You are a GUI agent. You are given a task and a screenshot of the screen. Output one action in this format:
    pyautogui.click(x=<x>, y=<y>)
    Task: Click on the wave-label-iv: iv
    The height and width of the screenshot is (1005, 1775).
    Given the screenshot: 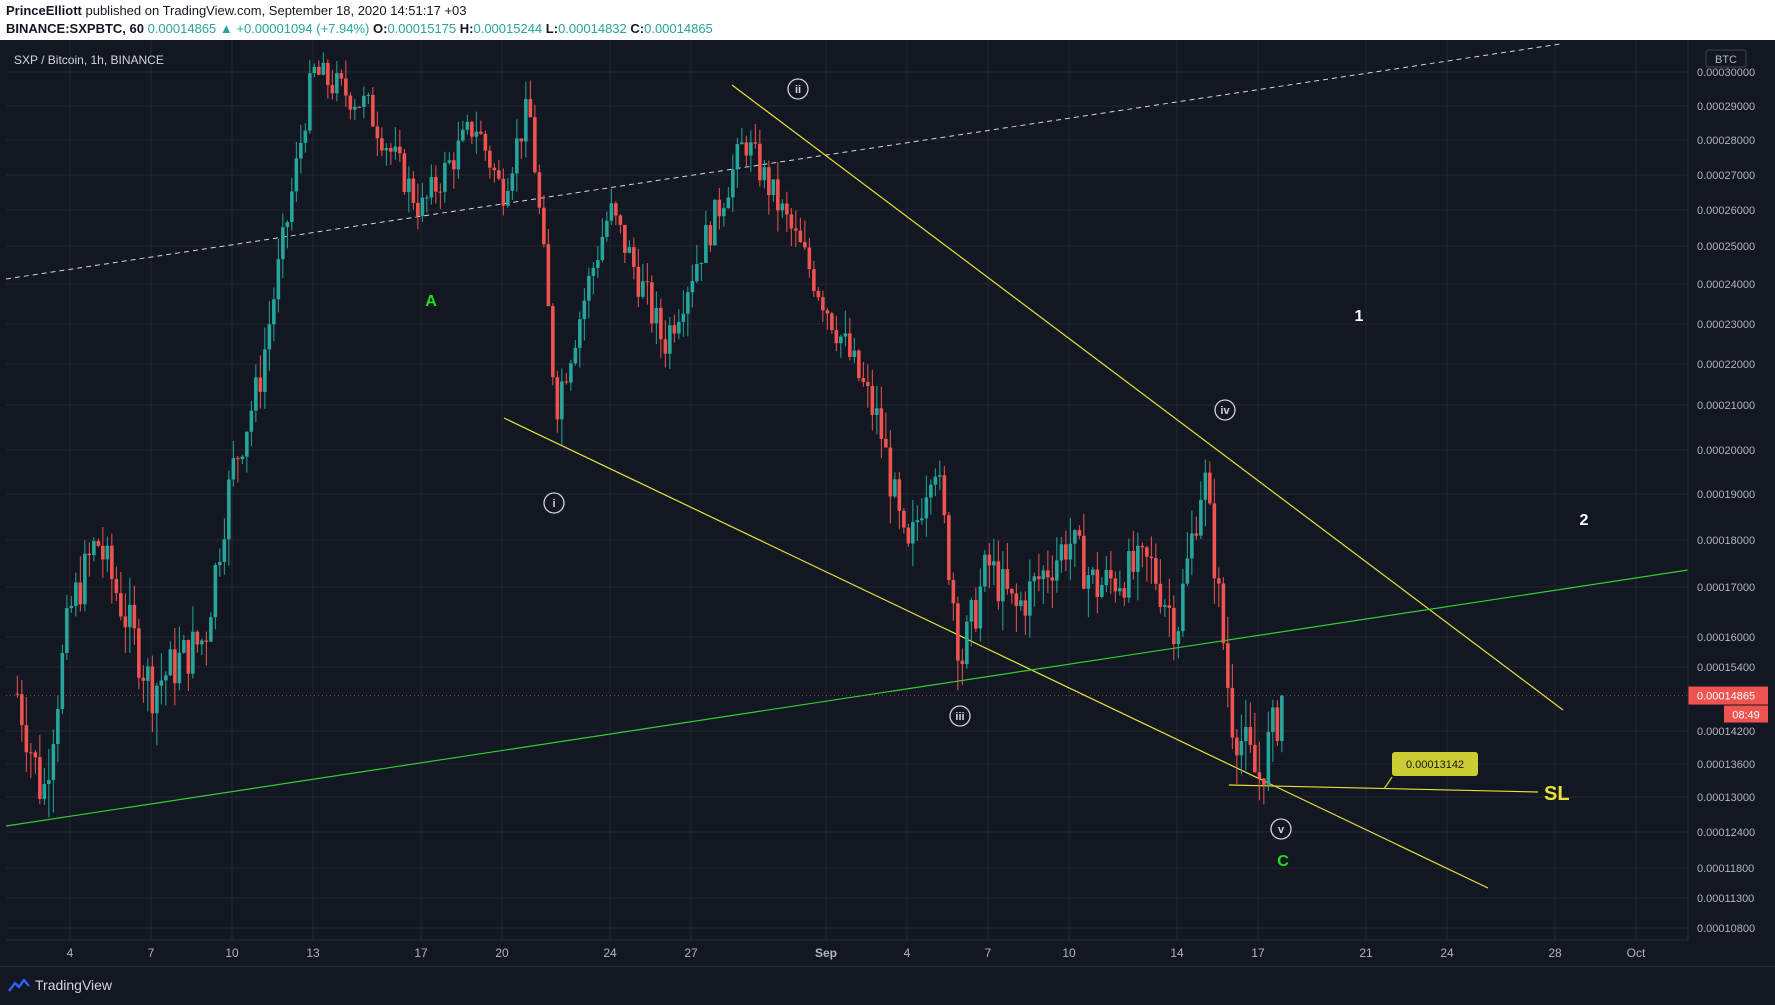 What is the action you would take?
    pyautogui.click(x=1225, y=410)
    